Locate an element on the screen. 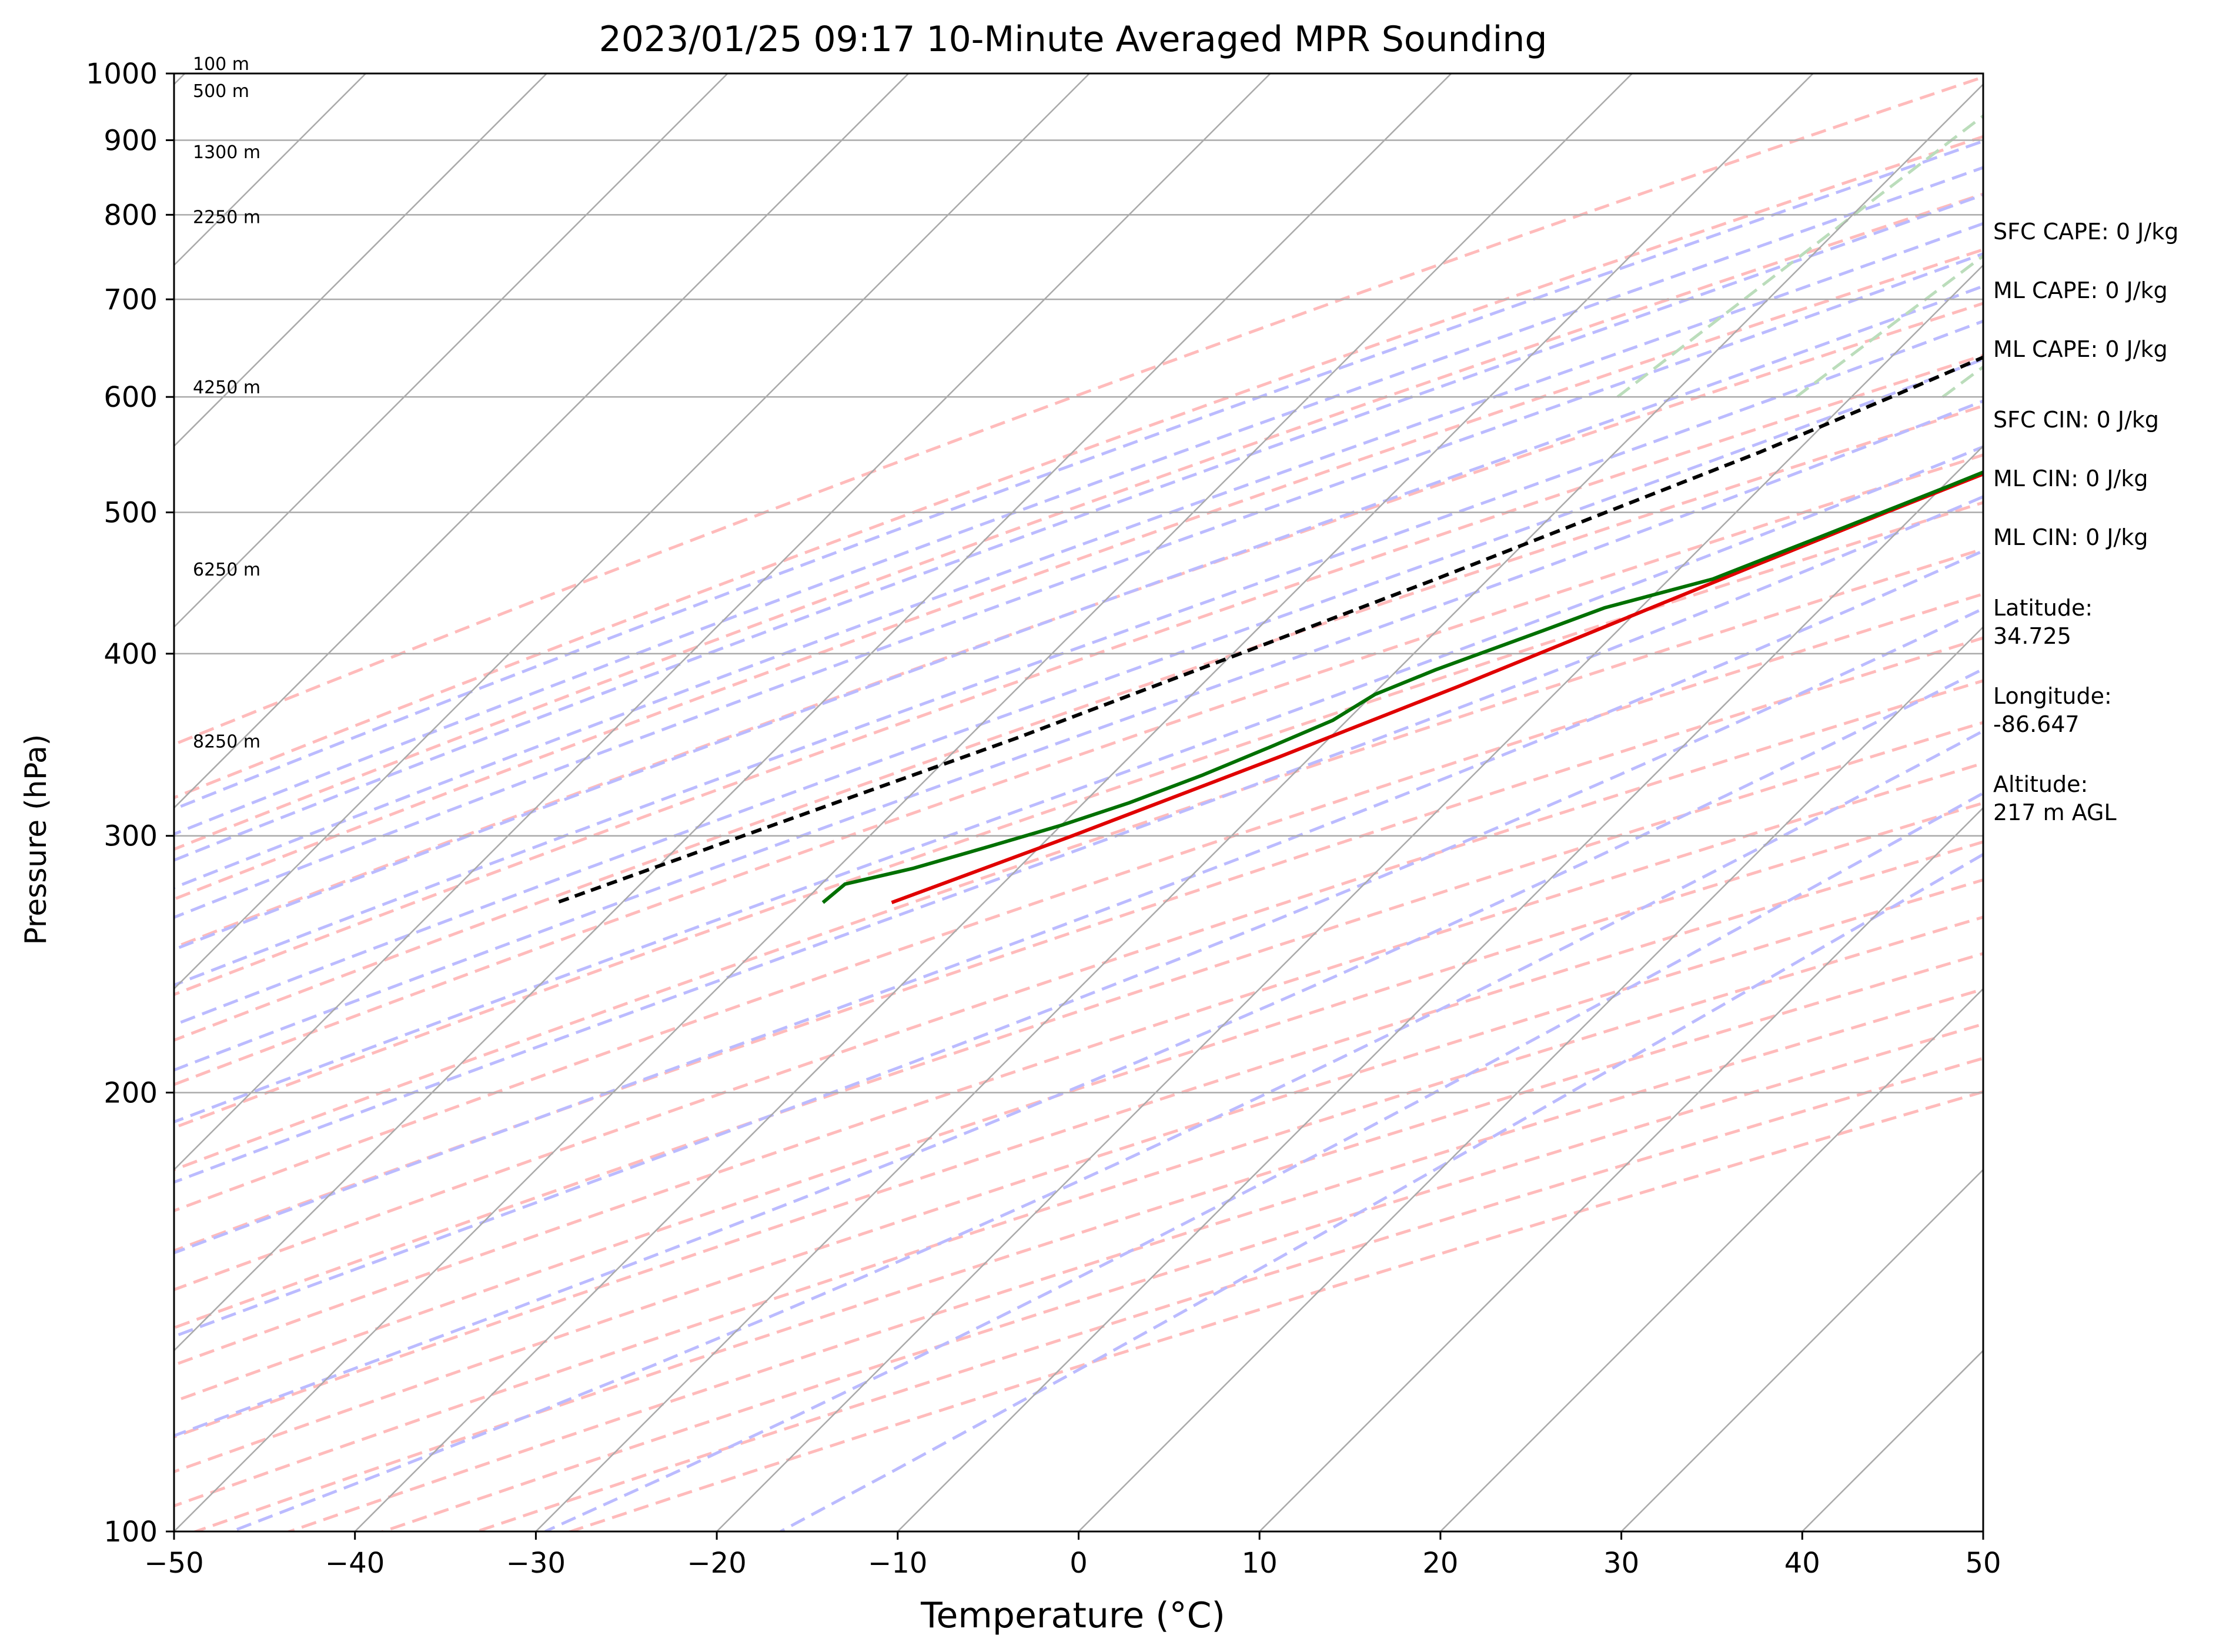 The image size is (2226, 1652). x-tick-label: 40 is located at coordinates (1802, 1564).